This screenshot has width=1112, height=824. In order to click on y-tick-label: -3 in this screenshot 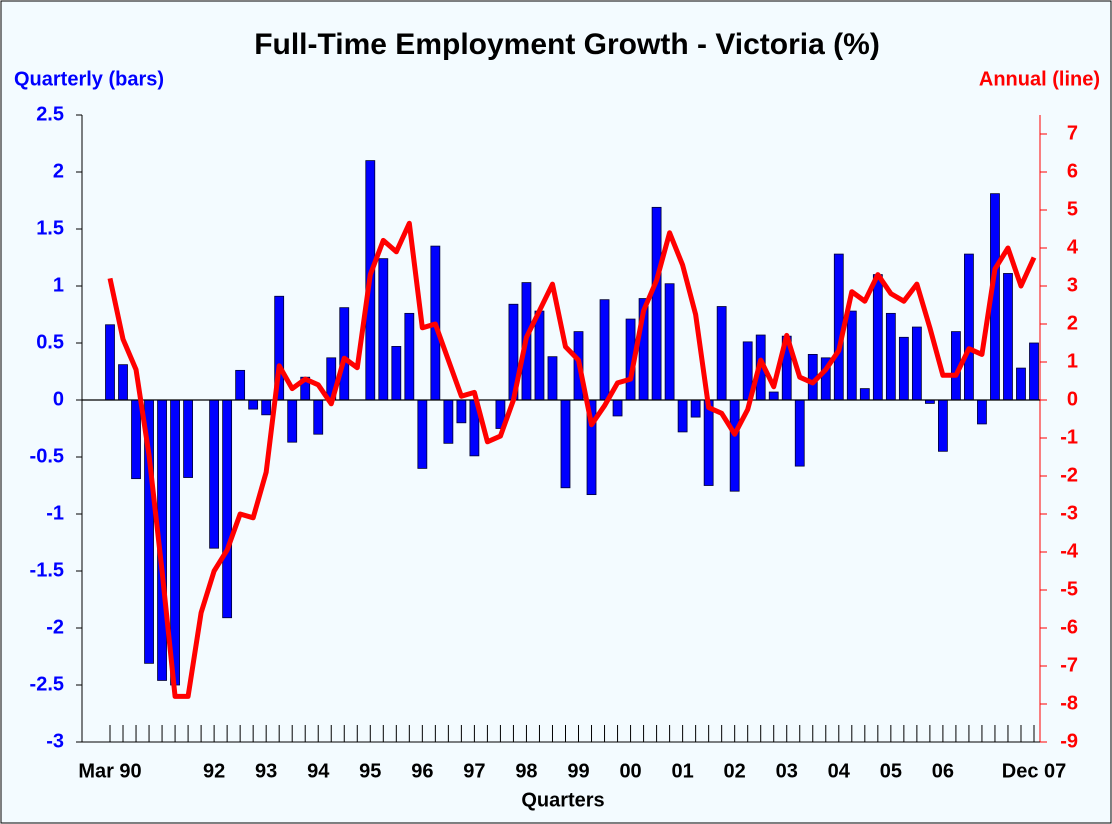, I will do `click(55, 741)`.